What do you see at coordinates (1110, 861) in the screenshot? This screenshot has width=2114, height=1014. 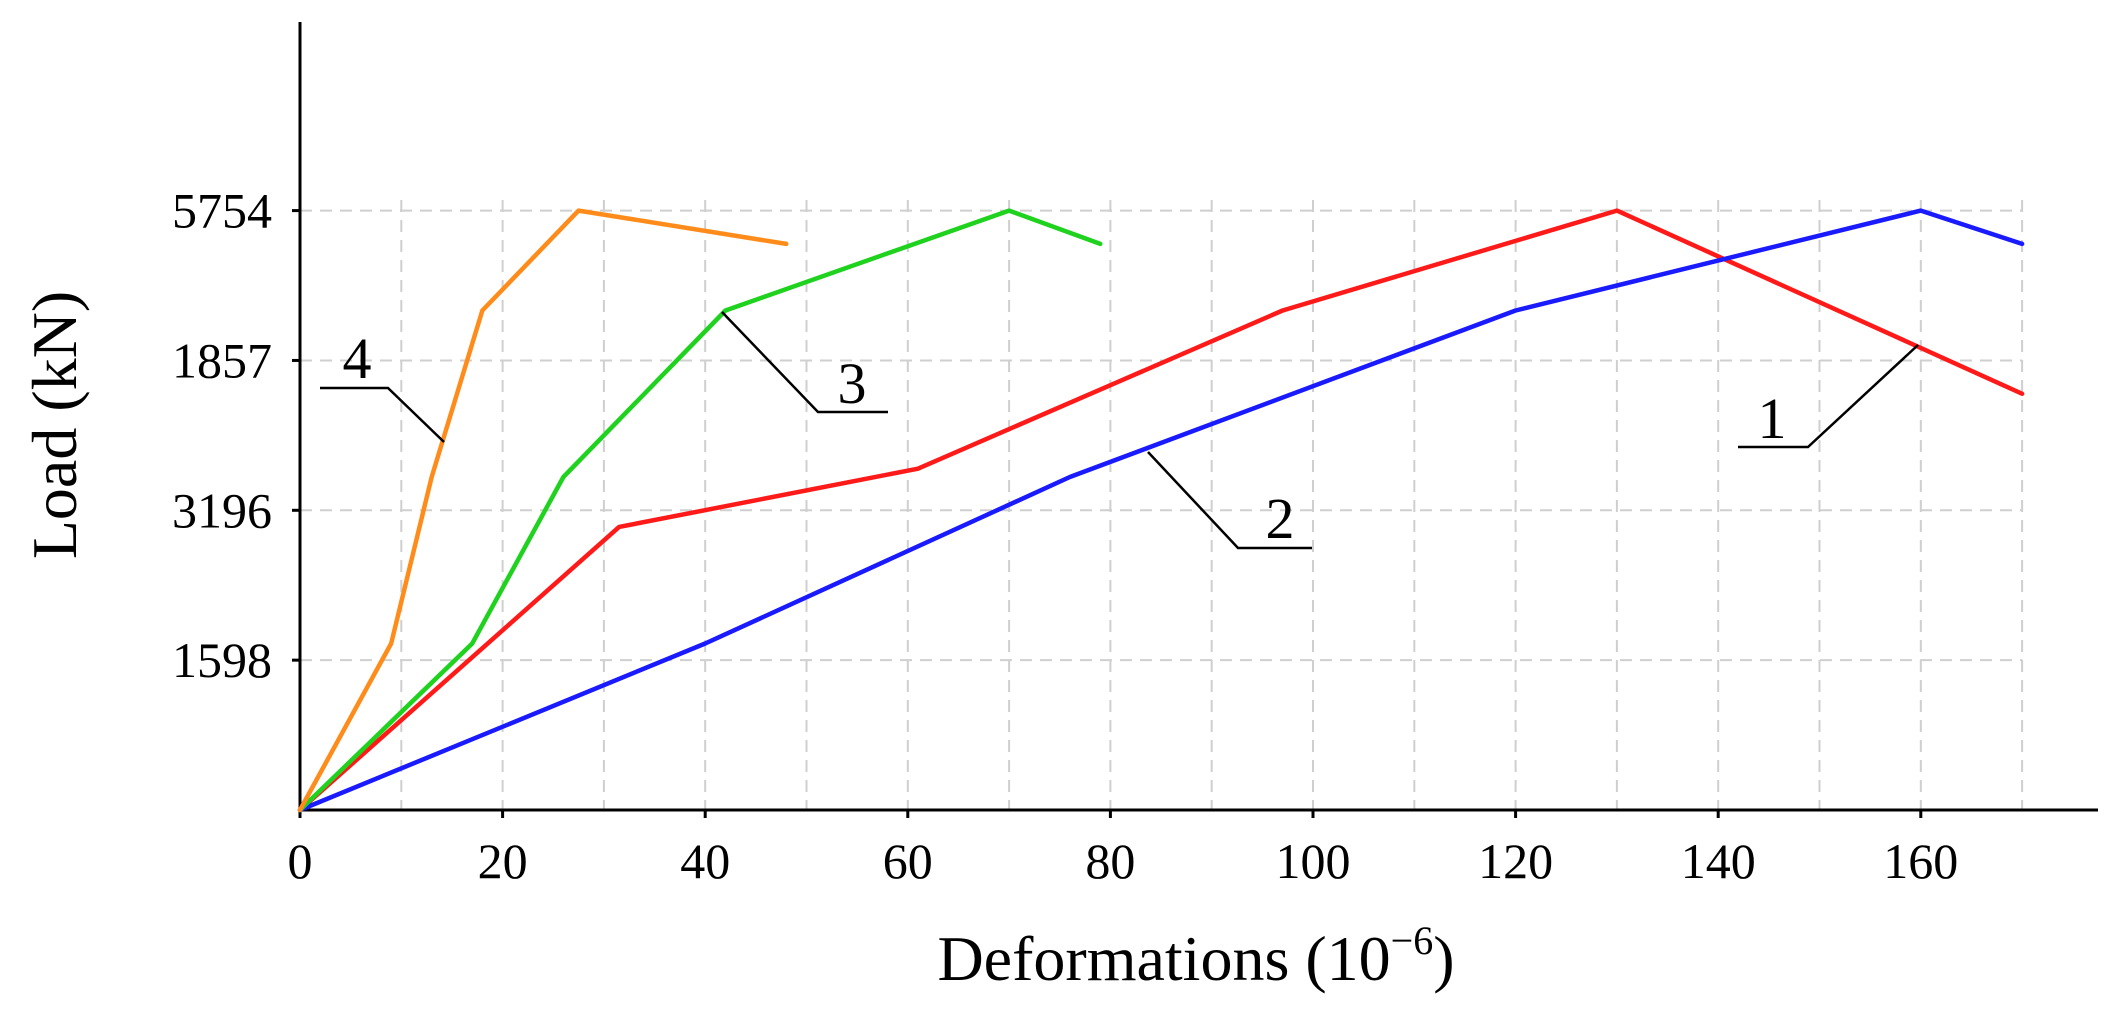 I see `x-tick-label: 80` at bounding box center [1110, 861].